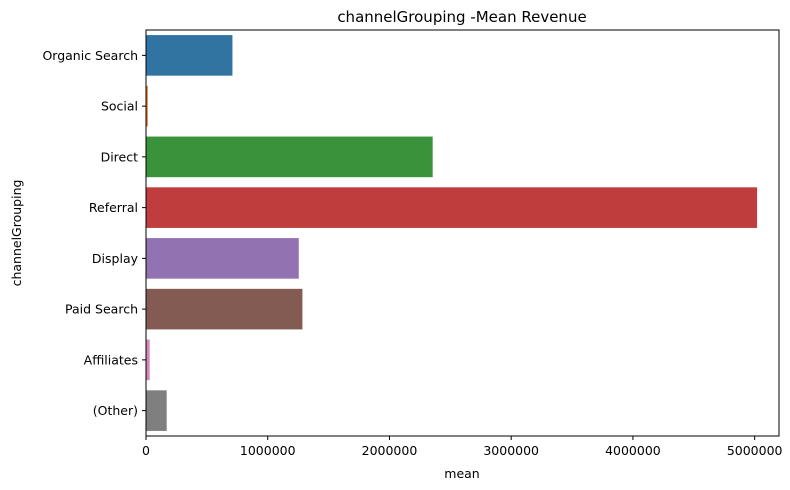 This screenshot has height=490, width=790. I want to click on x-tick-label: 3000000, so click(511, 450).